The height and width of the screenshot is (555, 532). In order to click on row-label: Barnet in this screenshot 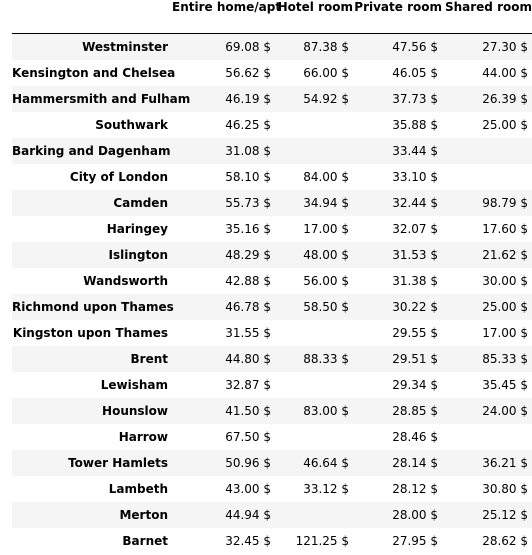, I will do `click(145, 540)`.